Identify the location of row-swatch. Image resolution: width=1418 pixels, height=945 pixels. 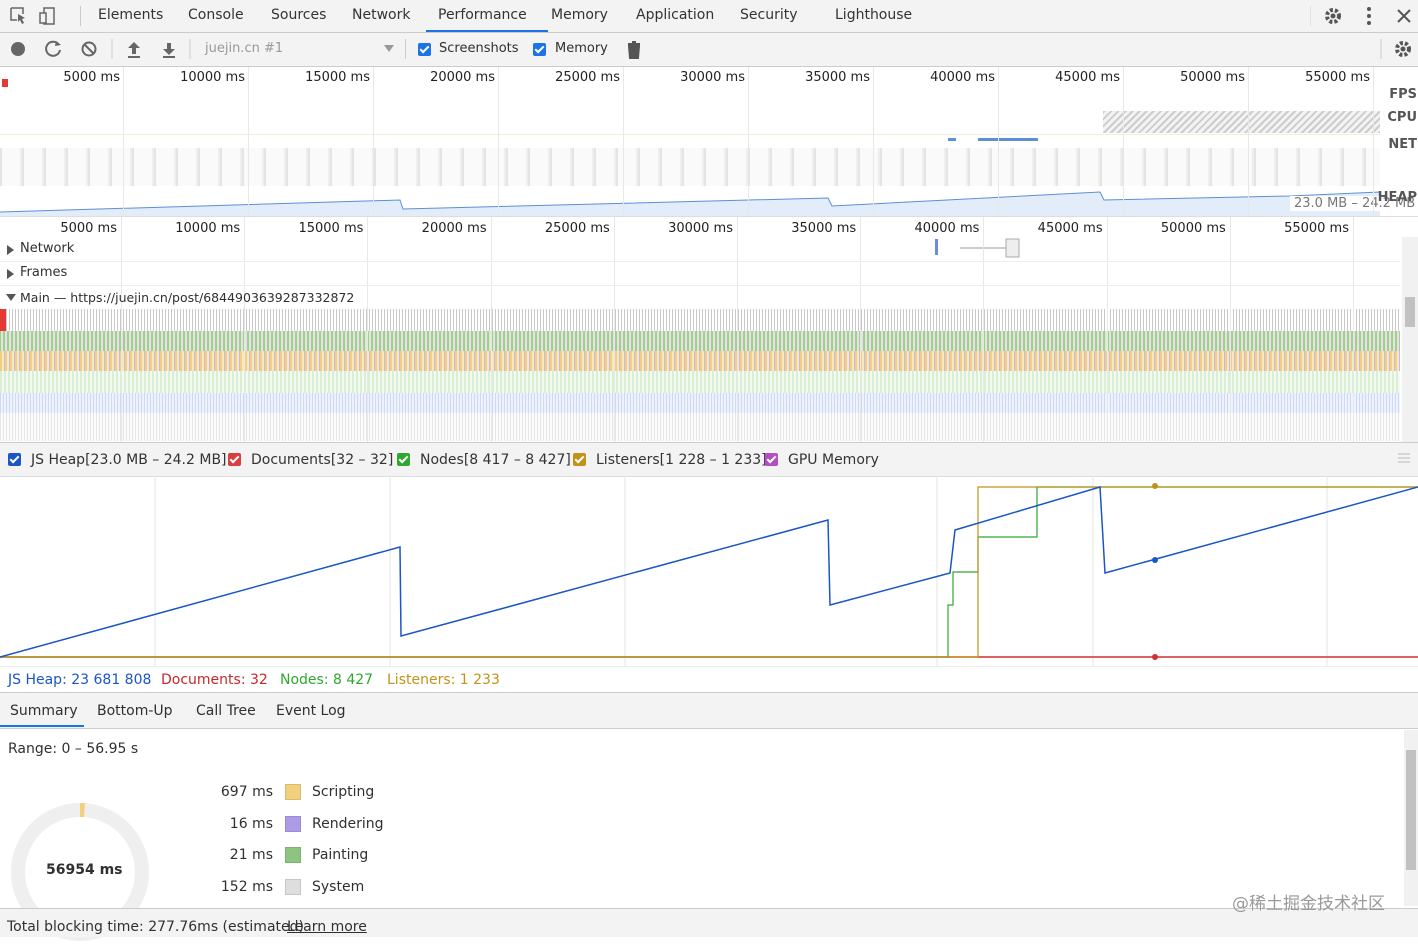
(293, 792).